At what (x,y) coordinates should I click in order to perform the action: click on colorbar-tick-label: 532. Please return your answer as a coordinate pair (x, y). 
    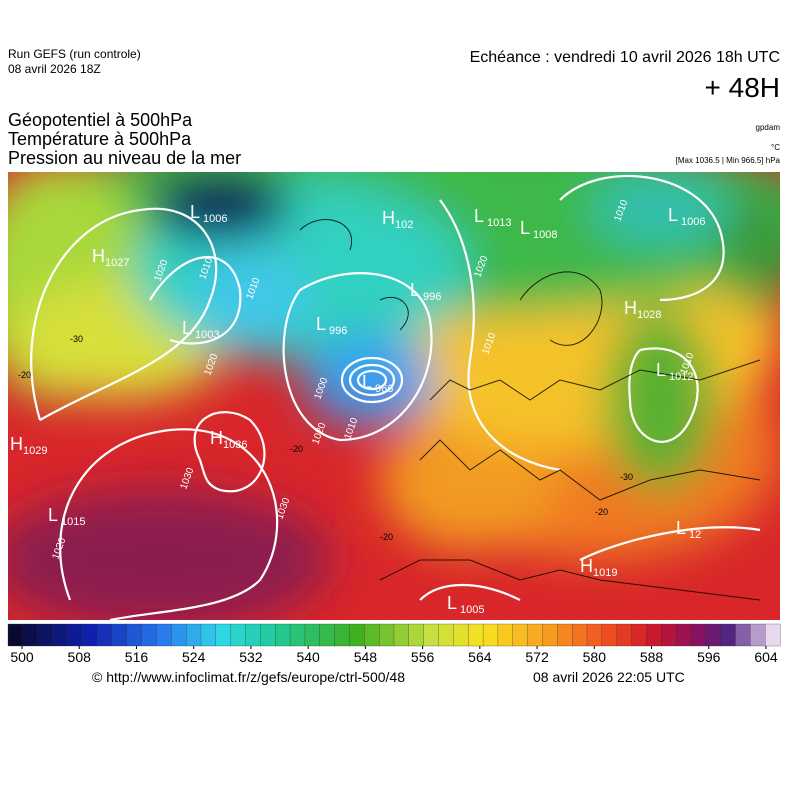
    Looking at the image, I should click on (251, 657).